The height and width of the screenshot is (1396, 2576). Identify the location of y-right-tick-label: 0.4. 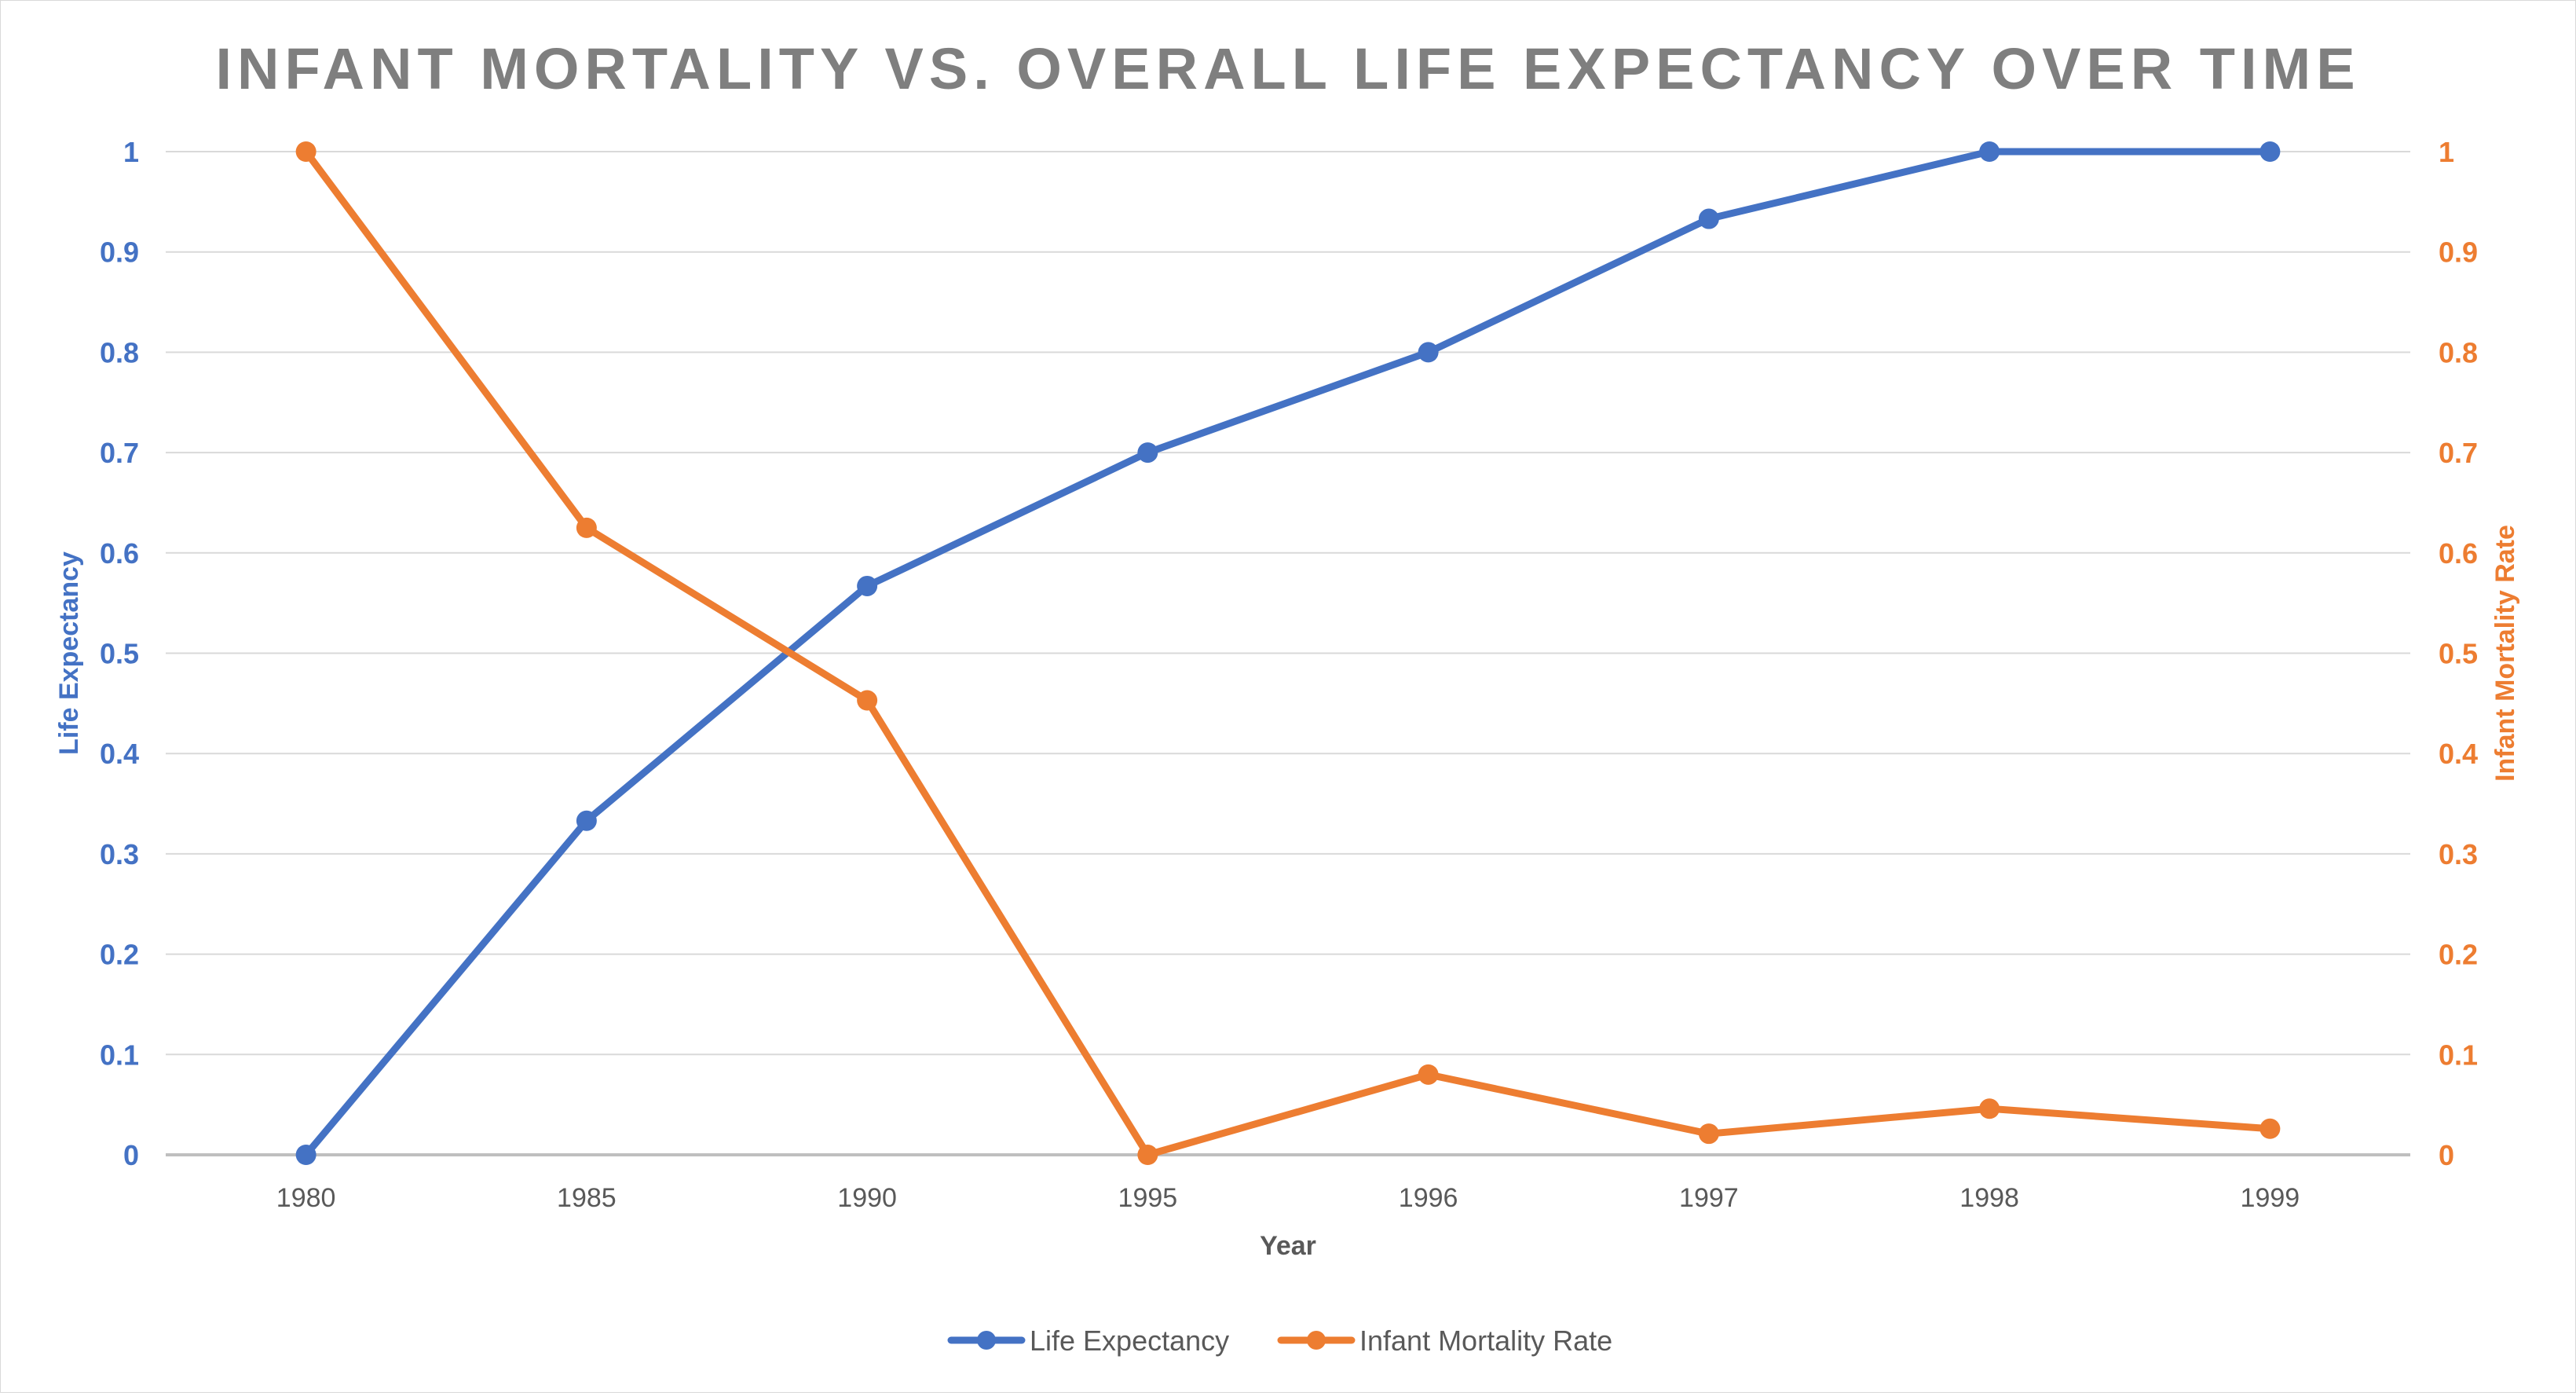
(2459, 754).